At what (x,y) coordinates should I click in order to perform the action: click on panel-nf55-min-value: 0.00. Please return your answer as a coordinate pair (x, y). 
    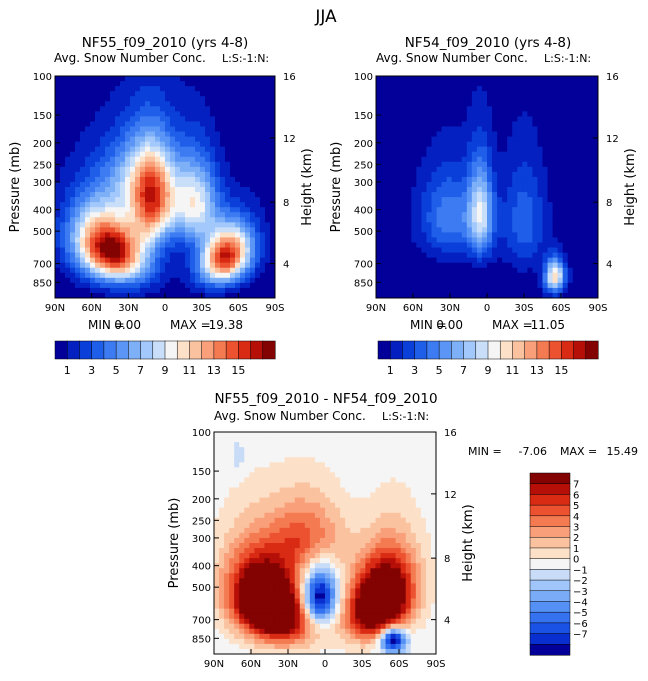
    Looking at the image, I should click on (127, 325).